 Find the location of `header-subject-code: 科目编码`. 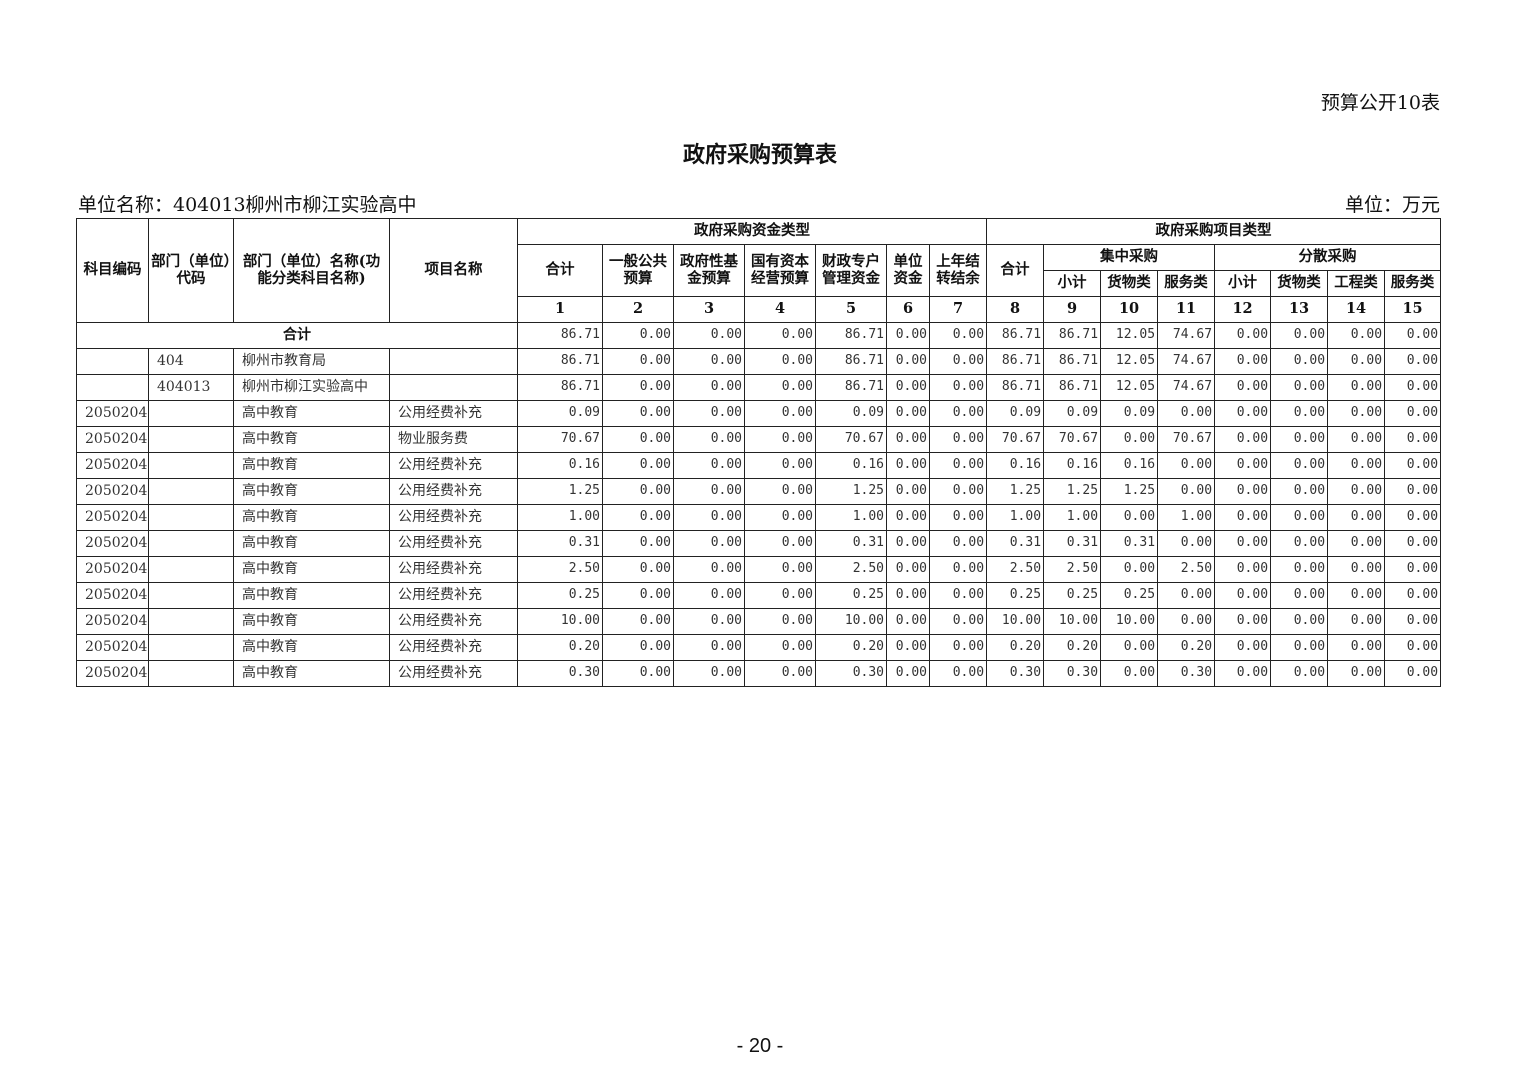

header-subject-code: 科目编码 is located at coordinates (112, 270).